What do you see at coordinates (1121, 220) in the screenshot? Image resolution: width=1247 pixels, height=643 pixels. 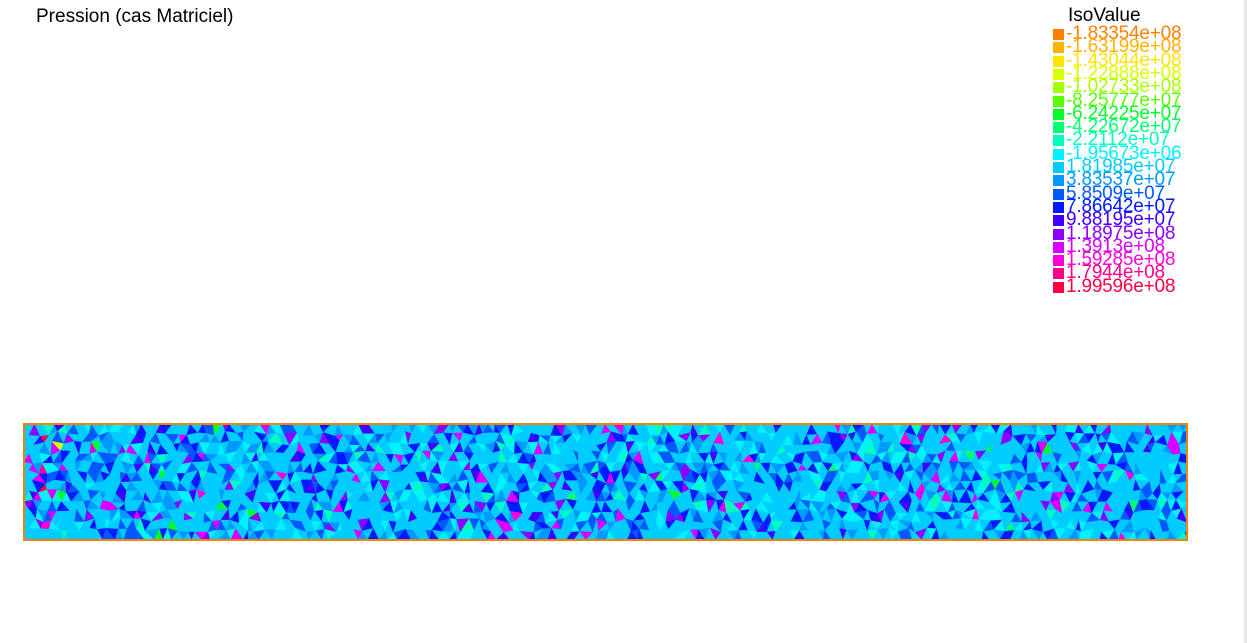 I see `legend-label: 9.88195e+07` at bounding box center [1121, 220].